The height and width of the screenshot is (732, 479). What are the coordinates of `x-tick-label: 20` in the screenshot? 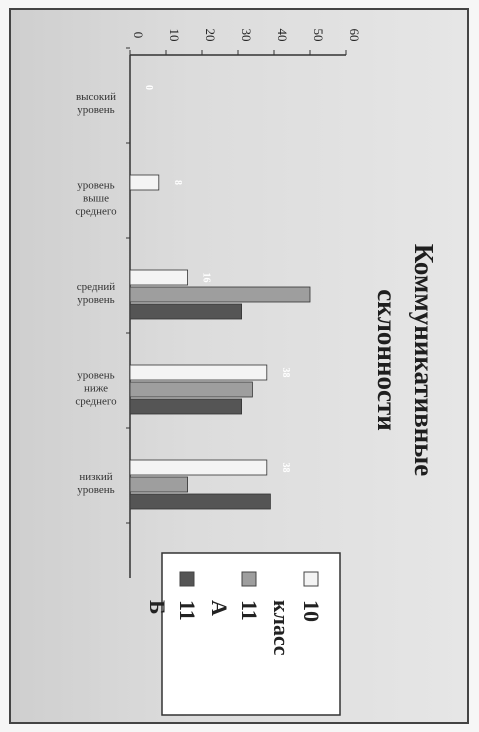 It's located at (210, 35).